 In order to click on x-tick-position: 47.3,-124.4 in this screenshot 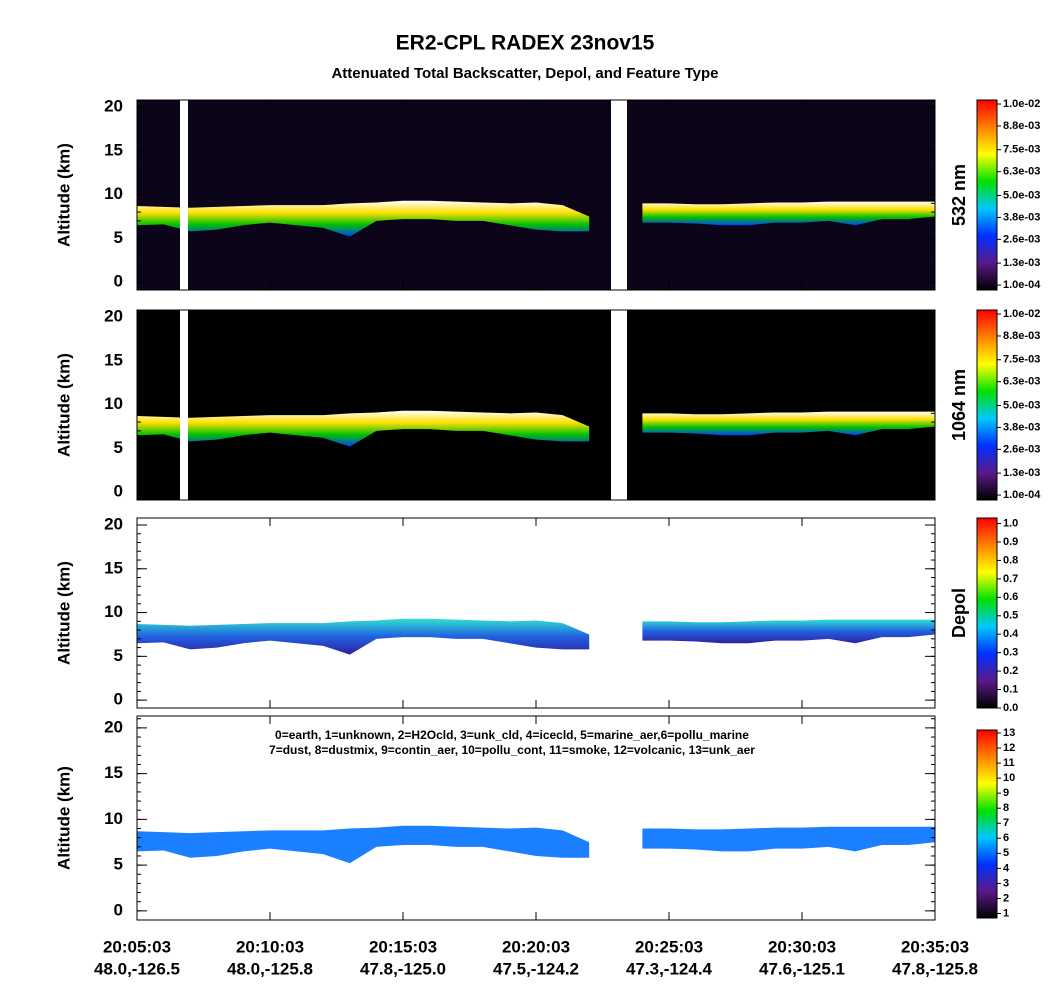, I will do `click(669, 968)`.